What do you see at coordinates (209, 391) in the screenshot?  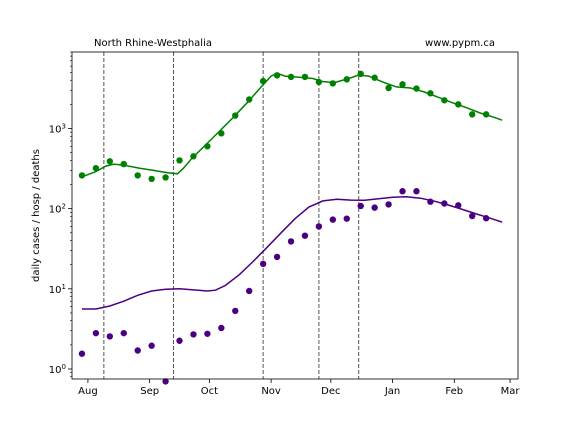 I see `x-tick-label: Oct` at bounding box center [209, 391].